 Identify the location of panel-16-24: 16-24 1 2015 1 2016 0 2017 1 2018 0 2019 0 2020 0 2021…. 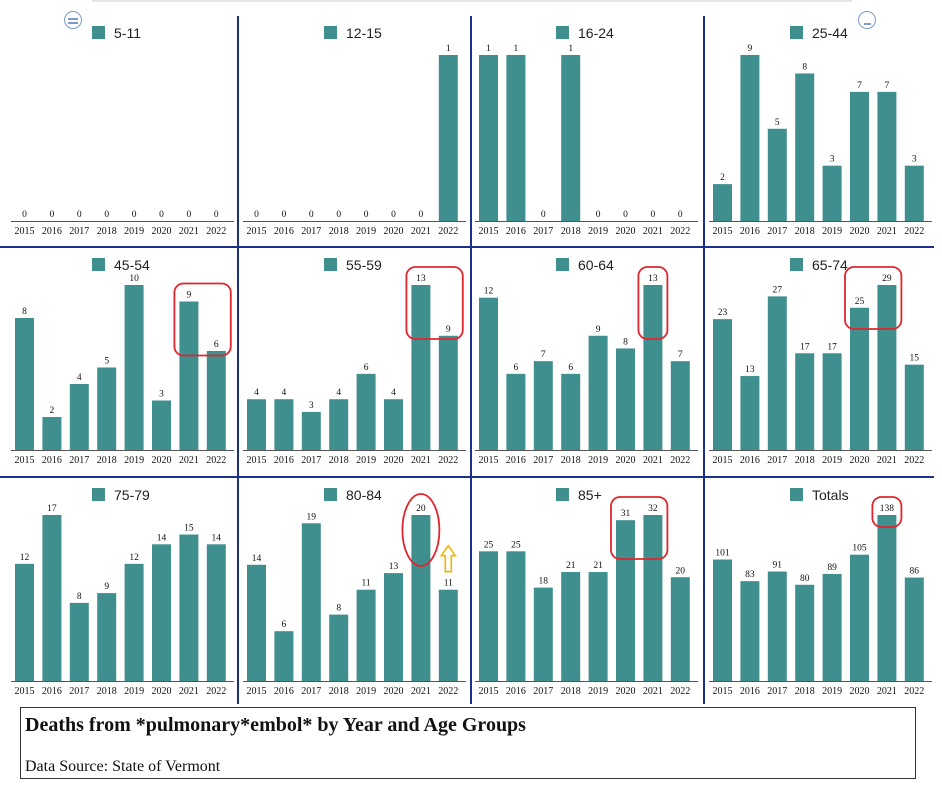
(586, 131).